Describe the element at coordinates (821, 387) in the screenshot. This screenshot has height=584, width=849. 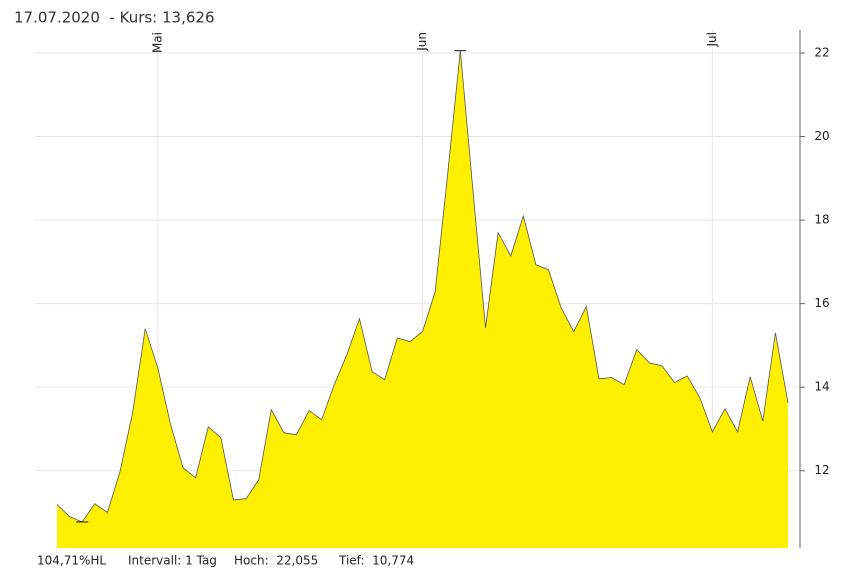
I see `y-tick-label: 14` at that location.